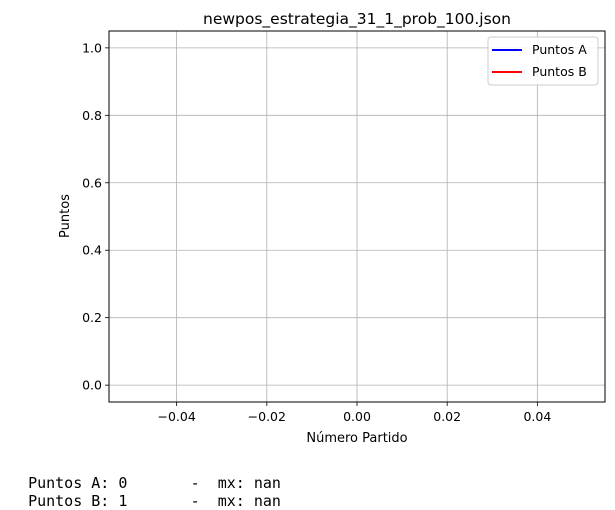 Image resolution: width=615 pixels, height=510 pixels. I want to click on legend-label-a: Puntos A, so click(559, 49).